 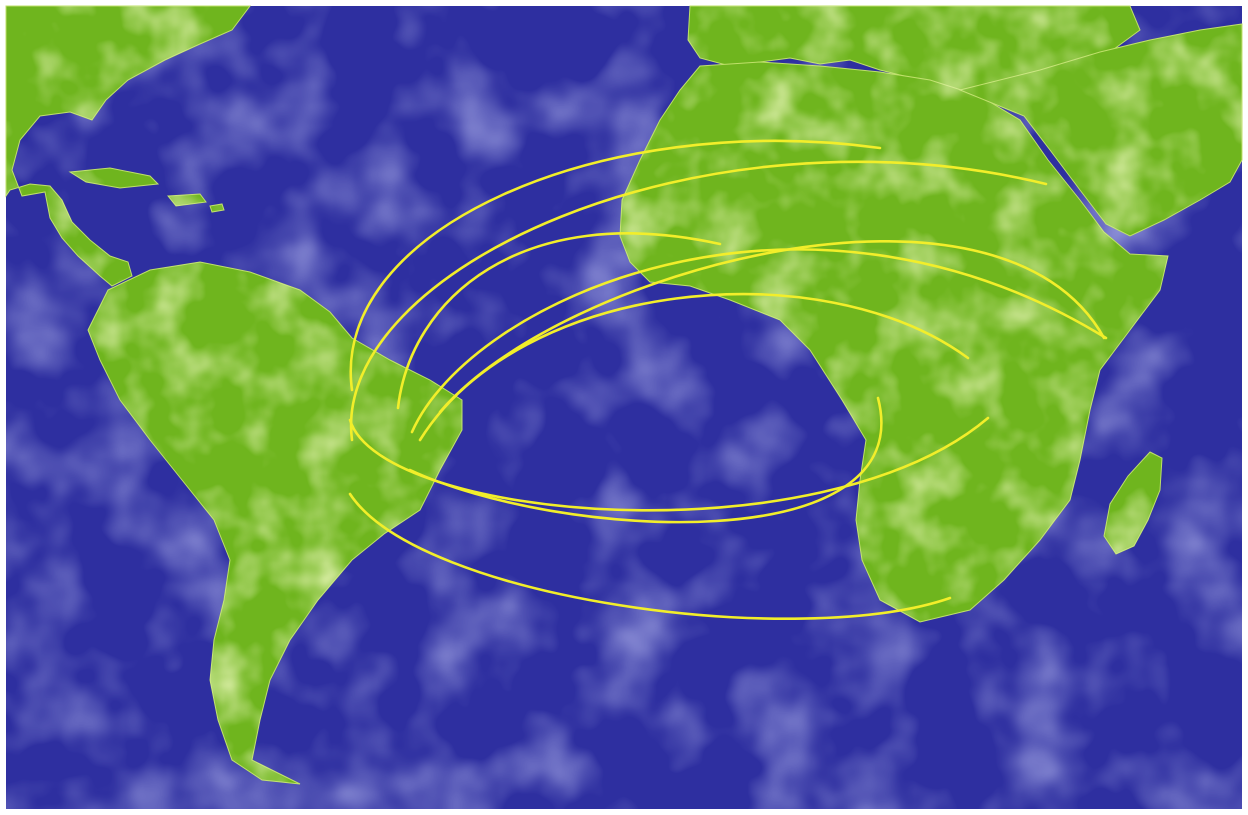 What do you see at coordinates (772, 327) in the screenshot?
I see `route-brazil-to-horn-of-africa` at bounding box center [772, 327].